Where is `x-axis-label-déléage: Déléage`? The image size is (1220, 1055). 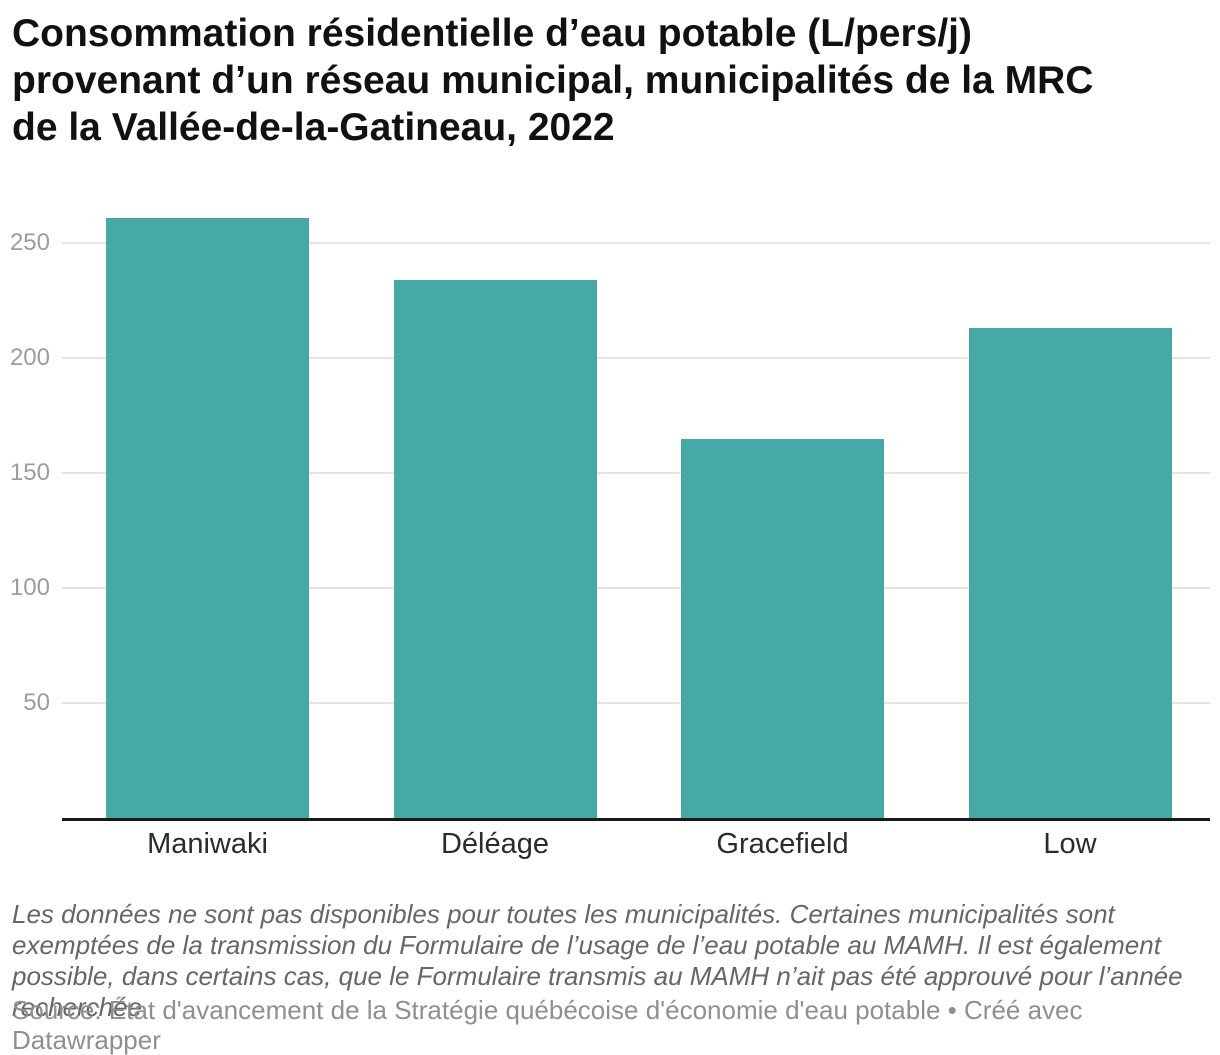
x-axis-label-déléage: Déléage is located at coordinates (495, 844).